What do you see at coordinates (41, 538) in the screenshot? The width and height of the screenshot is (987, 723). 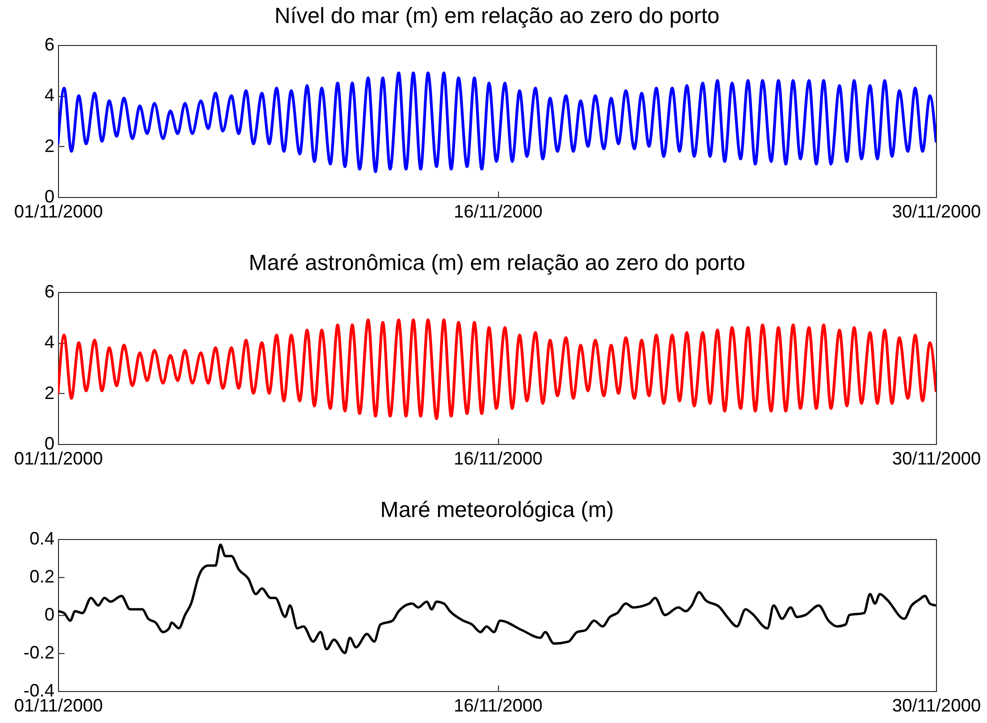 I see `y-tick-label: 0.4` at bounding box center [41, 538].